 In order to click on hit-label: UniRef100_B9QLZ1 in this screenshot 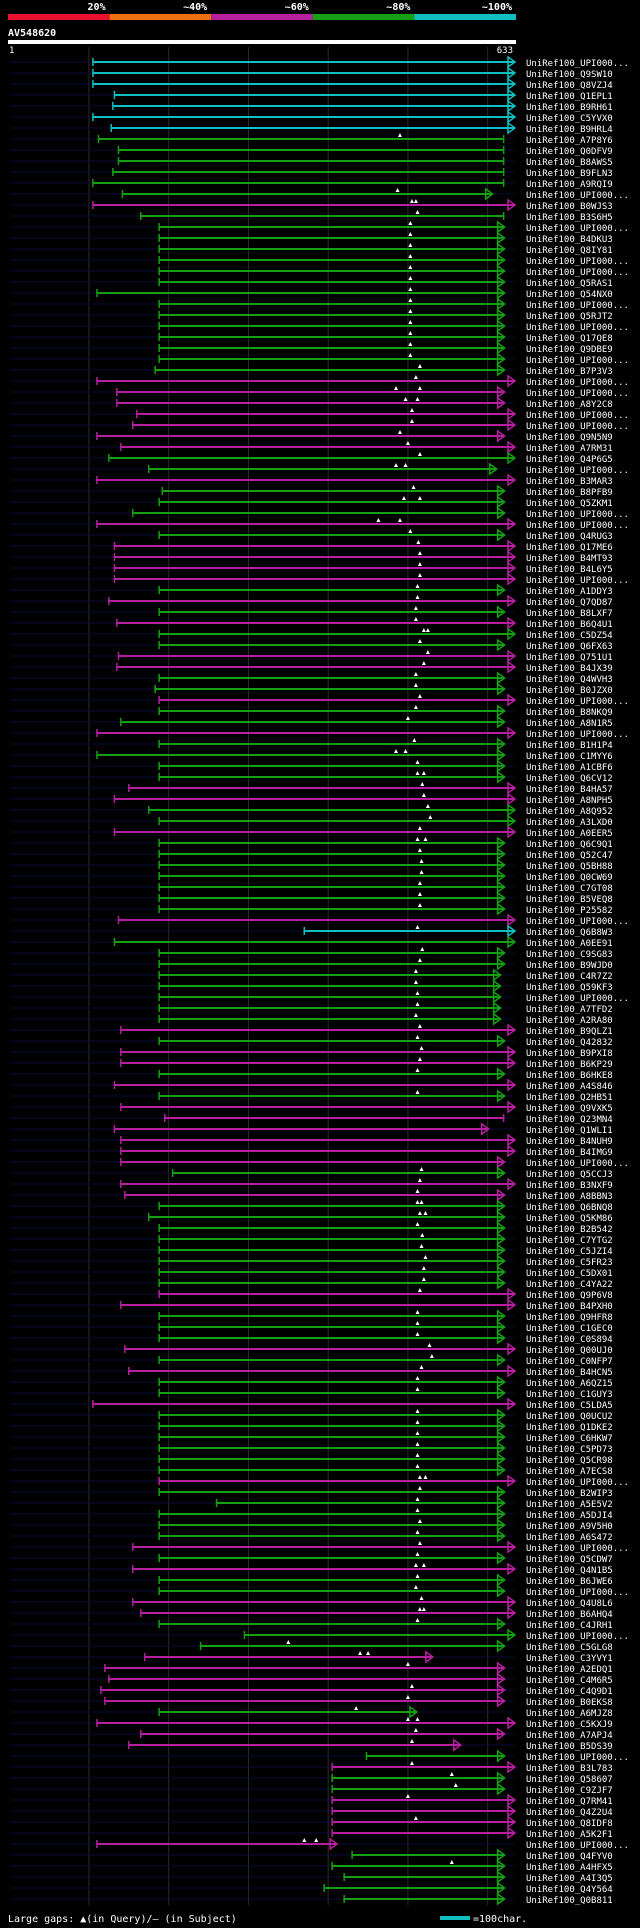, I will do `click(569, 1032)`.